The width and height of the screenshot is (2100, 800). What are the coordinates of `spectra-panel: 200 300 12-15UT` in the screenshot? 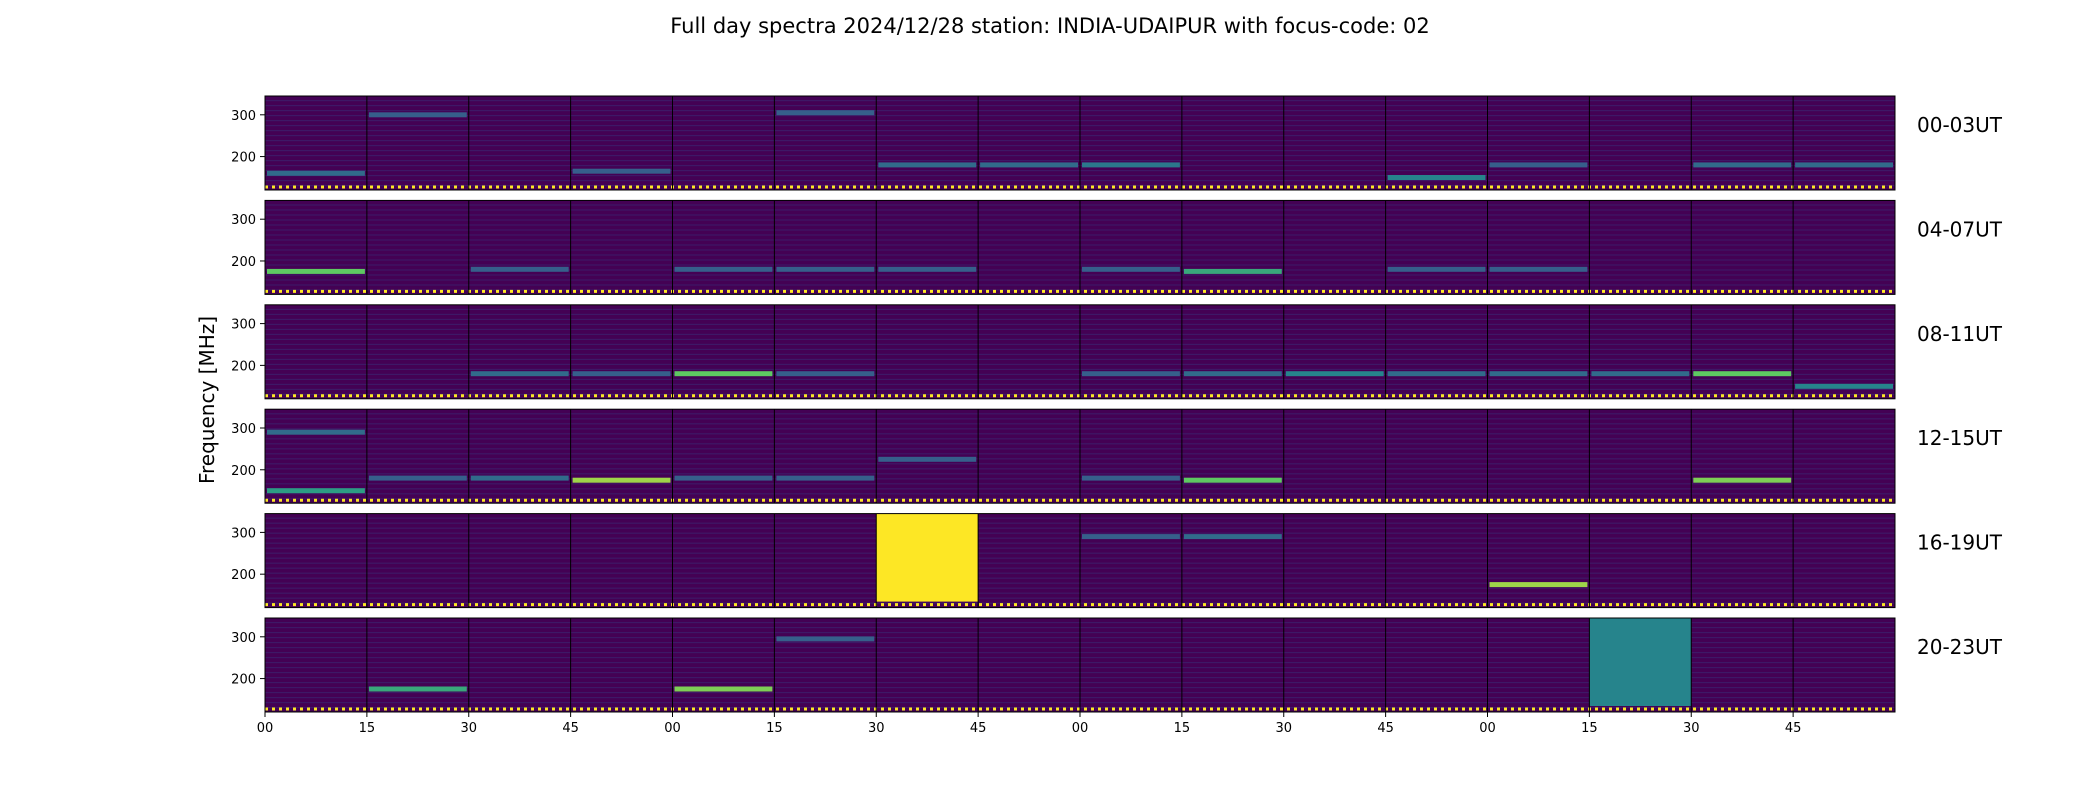 It's located at (1117, 456).